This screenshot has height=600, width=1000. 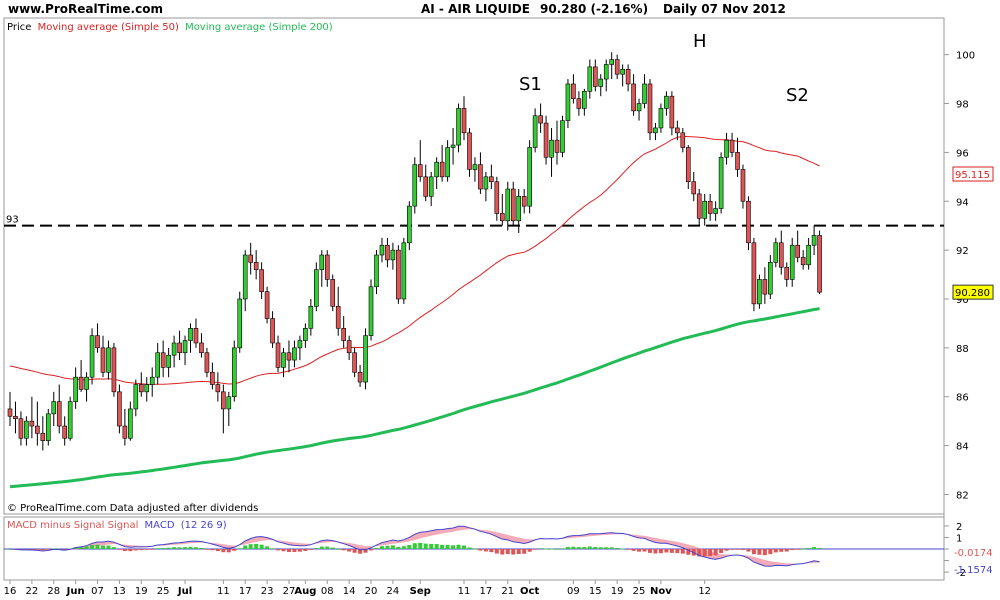 I want to click on macd-tick-label: 2, so click(x=959, y=527).